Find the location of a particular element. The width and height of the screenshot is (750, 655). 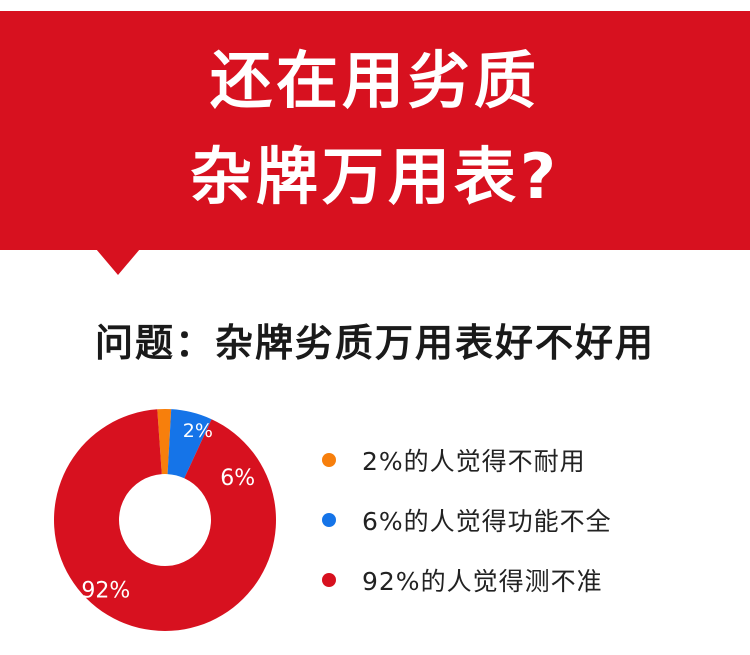

legend-text: 2%的人觉得不耐用 is located at coordinates (474, 461).